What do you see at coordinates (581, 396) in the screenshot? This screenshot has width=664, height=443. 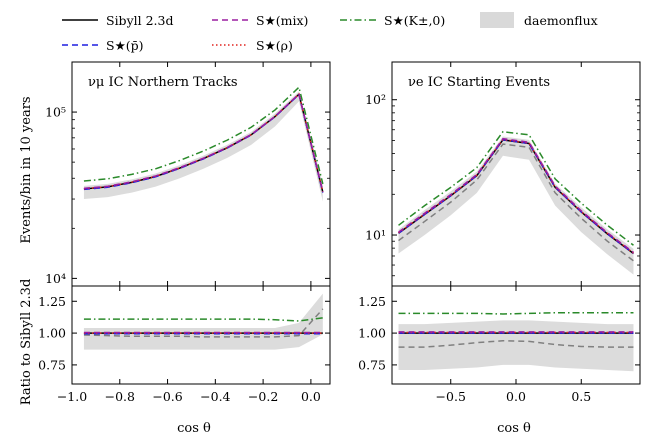 I see `x-tick-label: 0.5` at bounding box center [581, 396].